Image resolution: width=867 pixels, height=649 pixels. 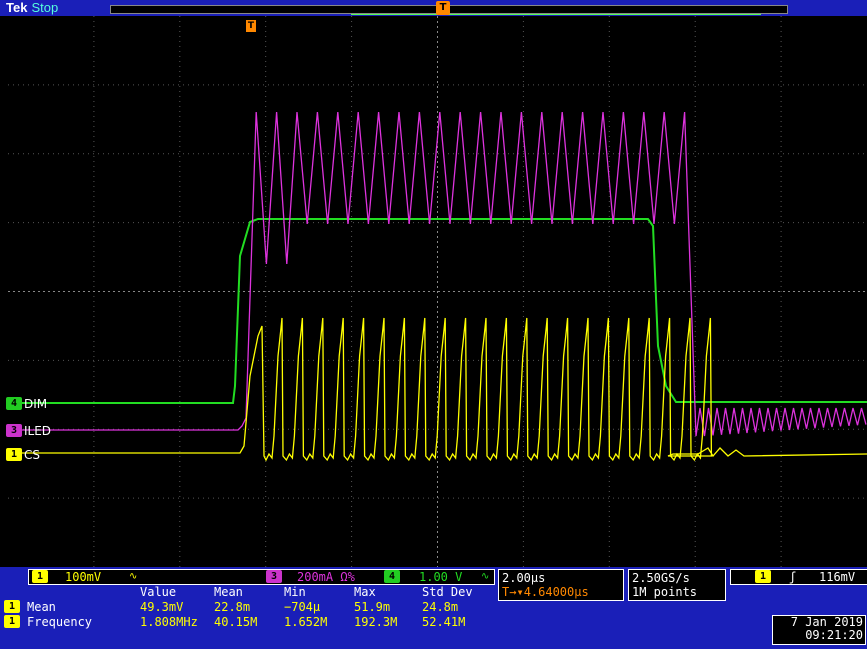 I want to click on meas1-max: 51.9m, so click(x=372, y=607).